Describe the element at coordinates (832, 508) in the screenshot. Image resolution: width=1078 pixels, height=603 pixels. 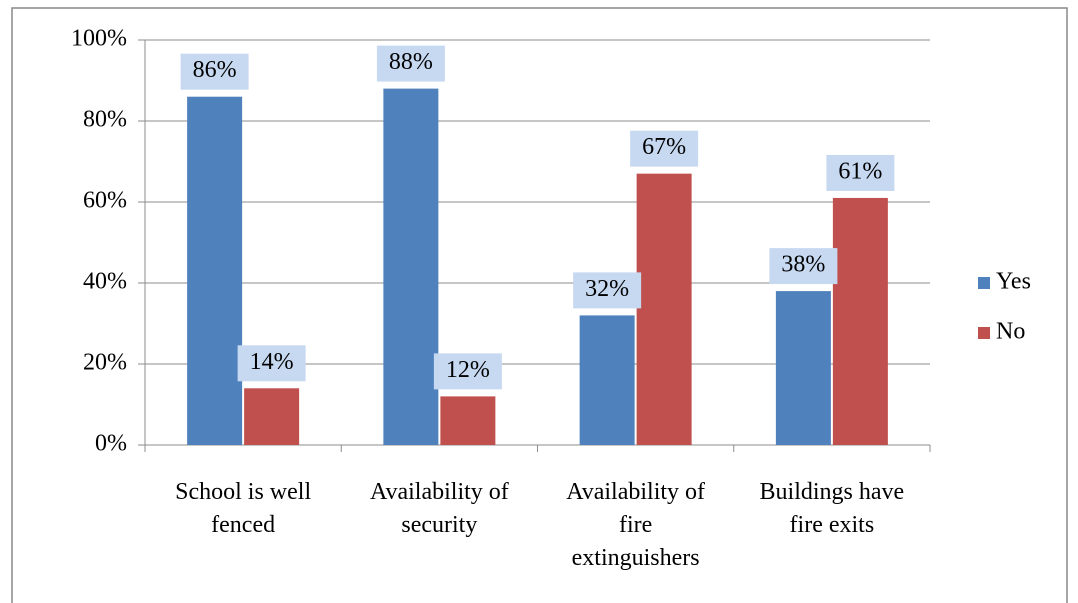
I see `x-tick-label: Buildings have fire exits` at that location.